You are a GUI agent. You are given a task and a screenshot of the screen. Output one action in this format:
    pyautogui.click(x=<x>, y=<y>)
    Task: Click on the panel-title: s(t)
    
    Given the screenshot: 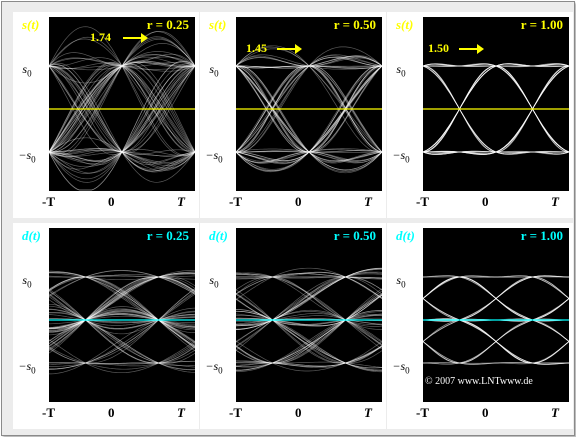 What is the action you would take?
    pyautogui.click(x=405, y=24)
    